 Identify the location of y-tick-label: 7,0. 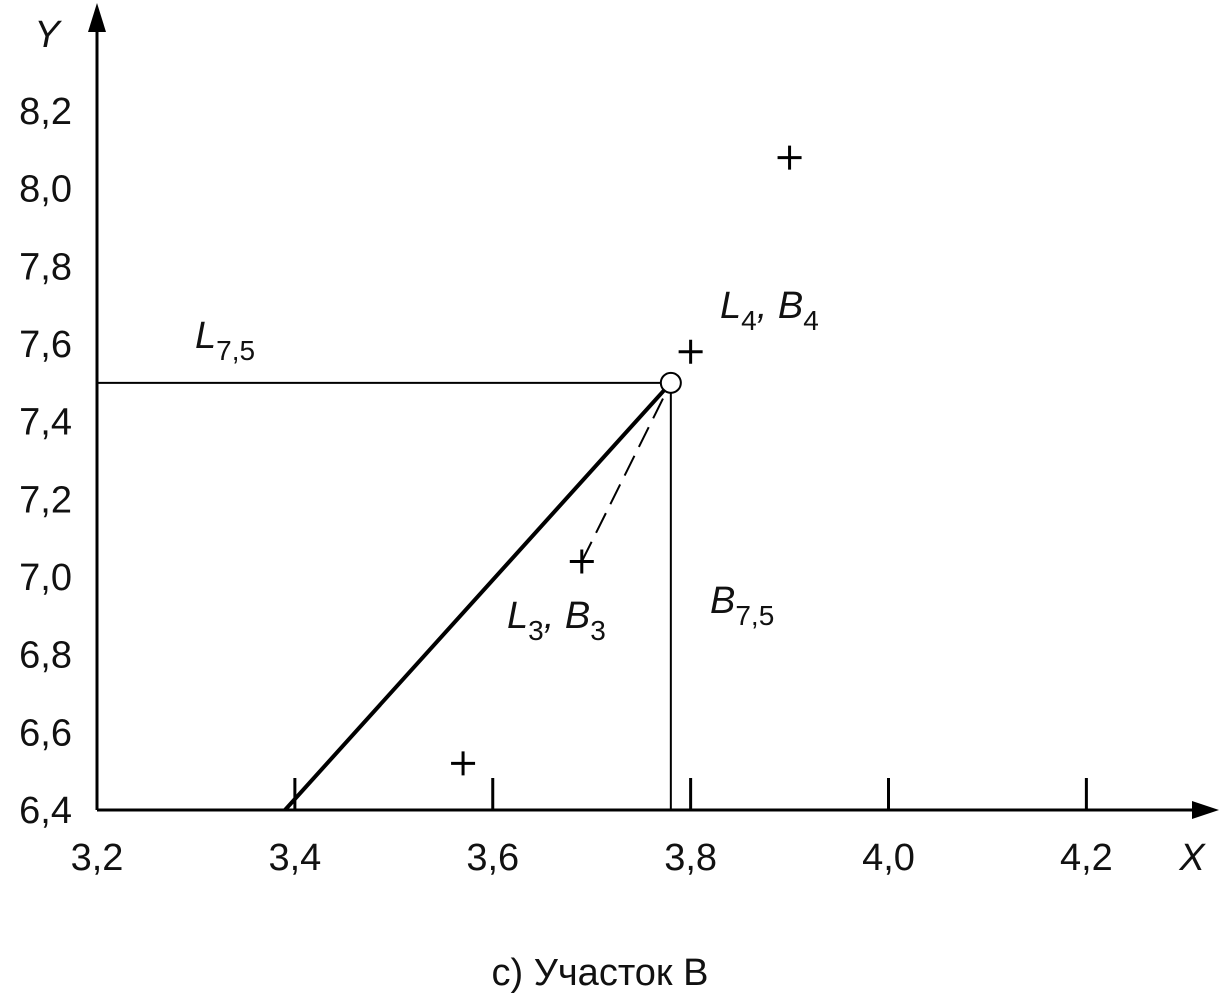
(45, 578).